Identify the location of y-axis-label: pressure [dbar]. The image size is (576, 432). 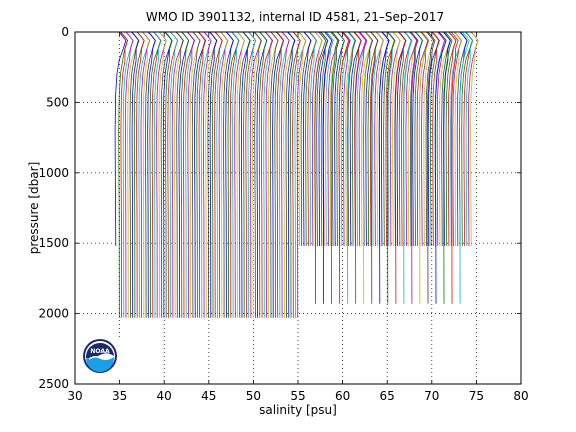
(34, 208).